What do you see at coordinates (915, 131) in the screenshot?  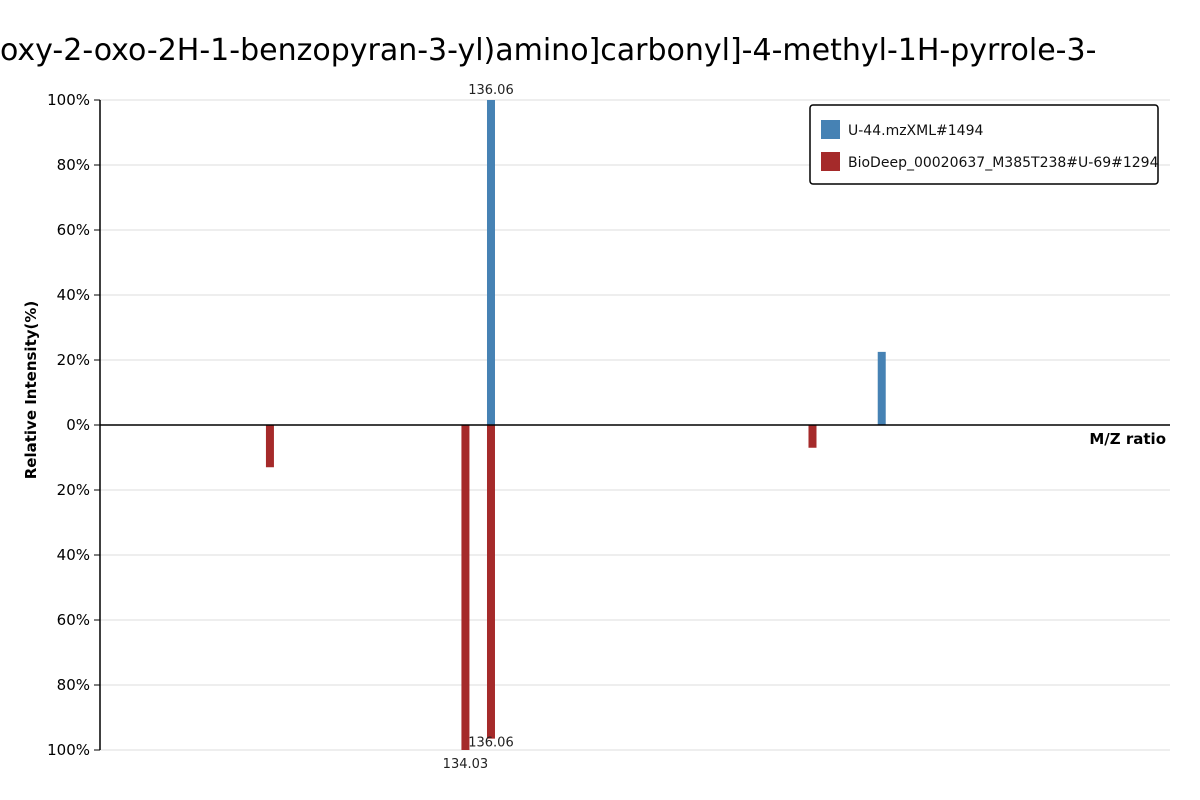 I see `legend-label: U-44.mzXML#1494` at bounding box center [915, 131].